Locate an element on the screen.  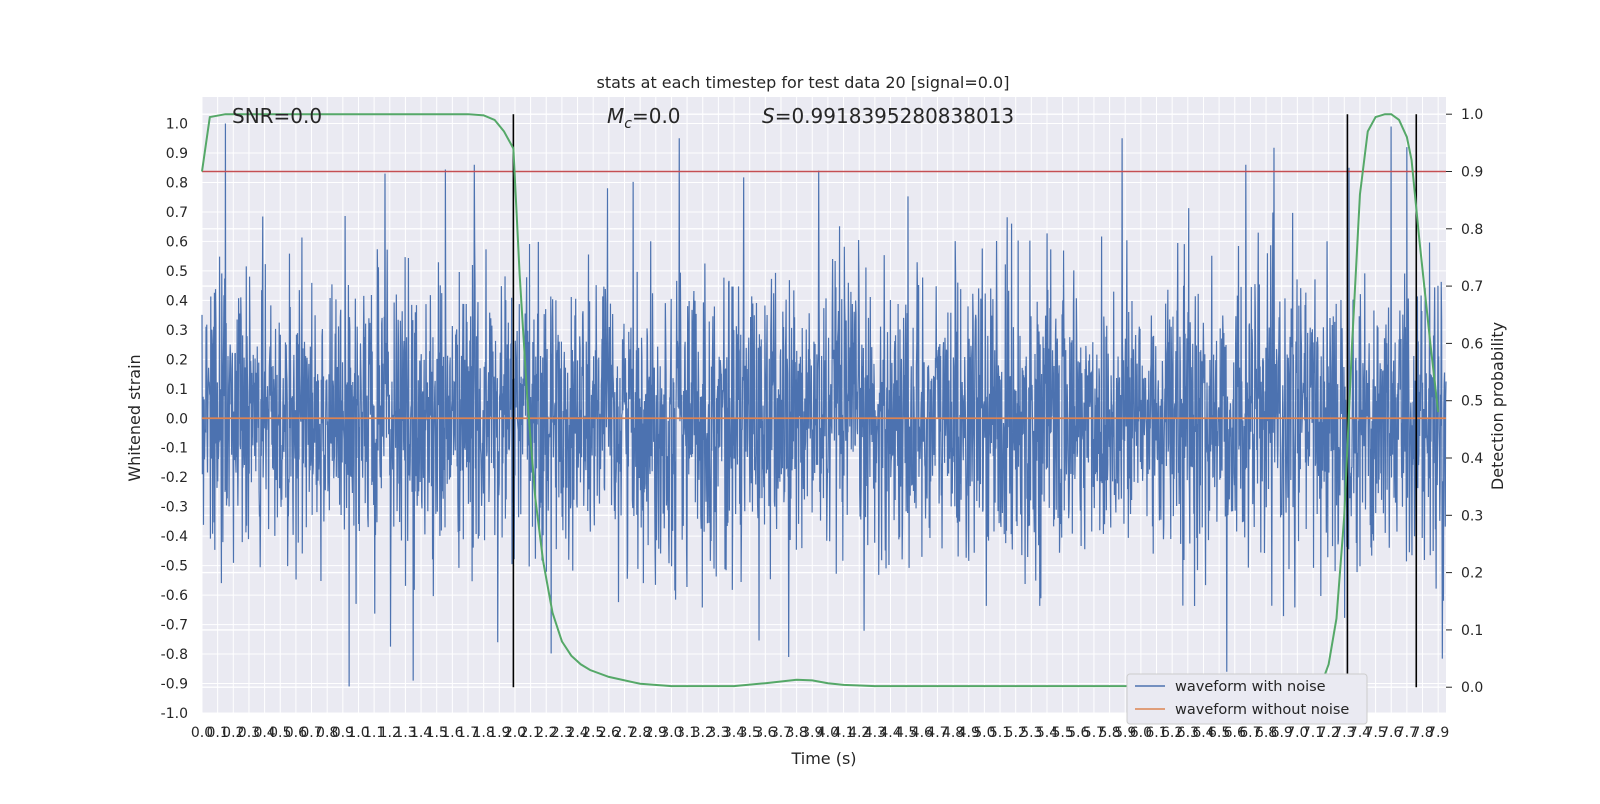
x-tick-label: 1.5 is located at coordinates (437, 733).